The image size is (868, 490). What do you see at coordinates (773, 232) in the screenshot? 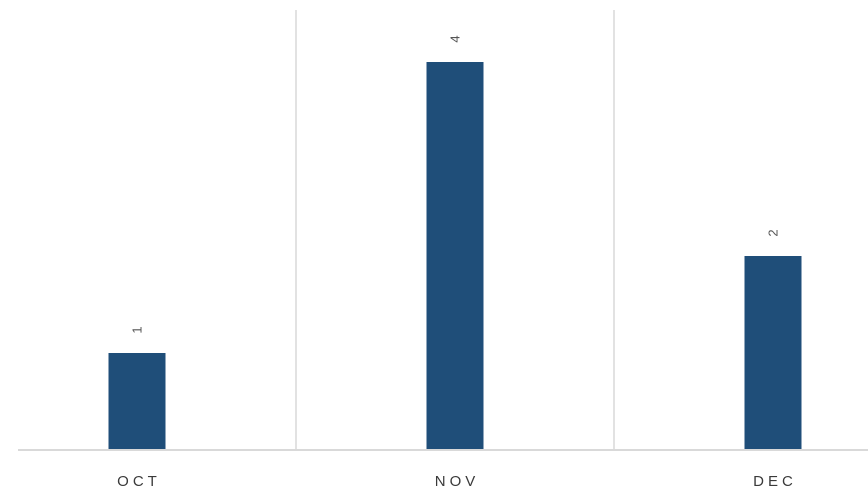
I see `data-label-dec: 2` at bounding box center [773, 232].